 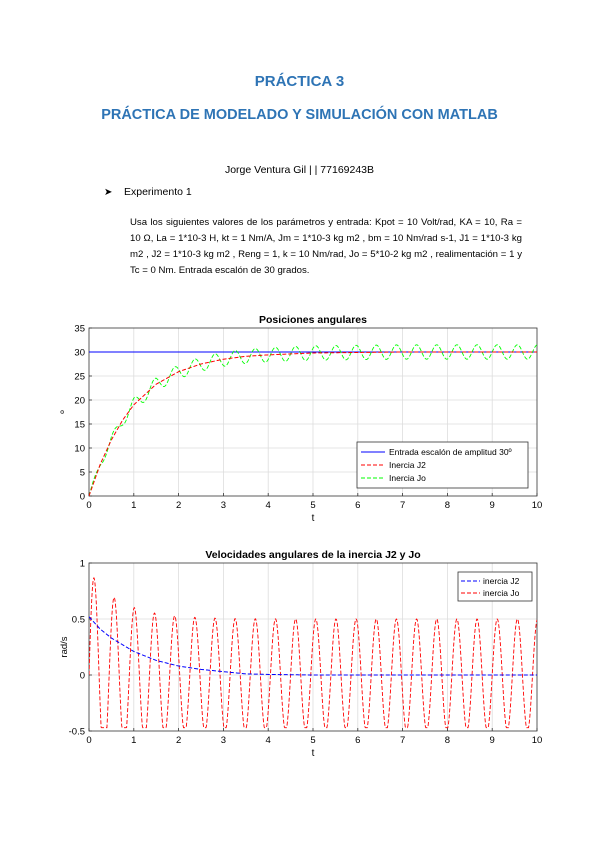 I want to click on legend-entry: Inercia J2, so click(x=407, y=465).